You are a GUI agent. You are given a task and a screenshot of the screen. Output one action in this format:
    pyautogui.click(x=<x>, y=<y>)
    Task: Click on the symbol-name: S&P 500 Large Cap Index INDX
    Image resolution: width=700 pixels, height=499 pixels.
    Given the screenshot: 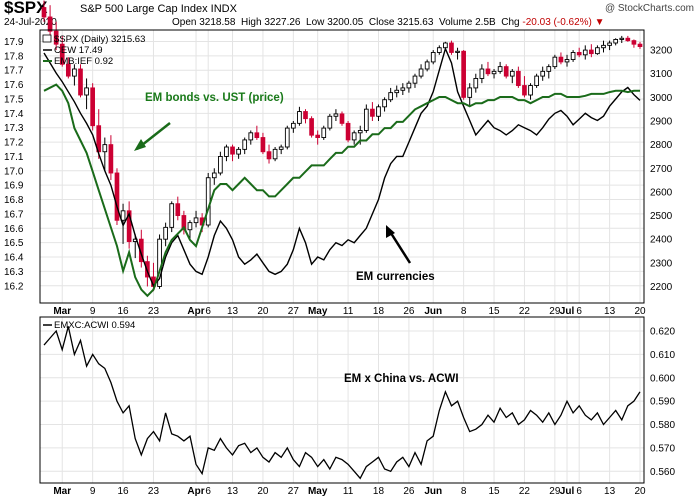 What is the action you would take?
    pyautogui.click(x=158, y=9)
    